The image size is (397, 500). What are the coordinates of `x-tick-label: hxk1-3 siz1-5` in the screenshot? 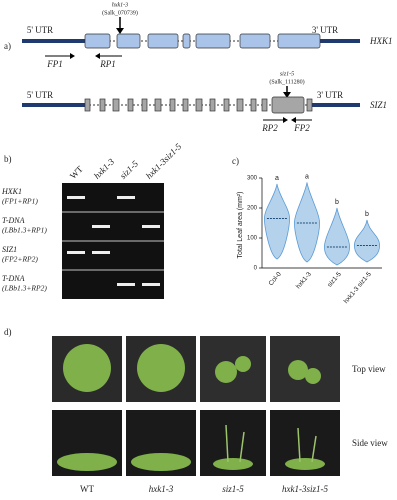 It's located at (358, 288).